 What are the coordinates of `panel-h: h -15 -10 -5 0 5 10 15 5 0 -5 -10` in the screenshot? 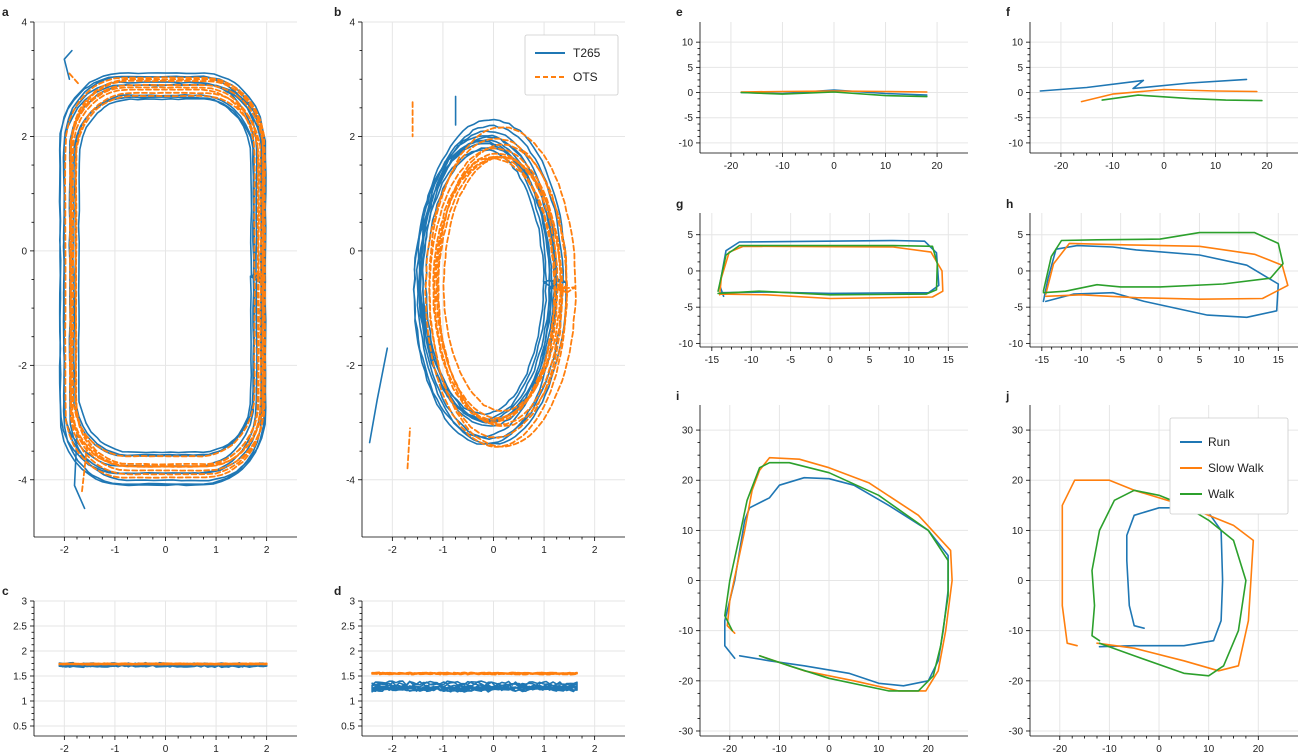 It's located at (1152, 281).